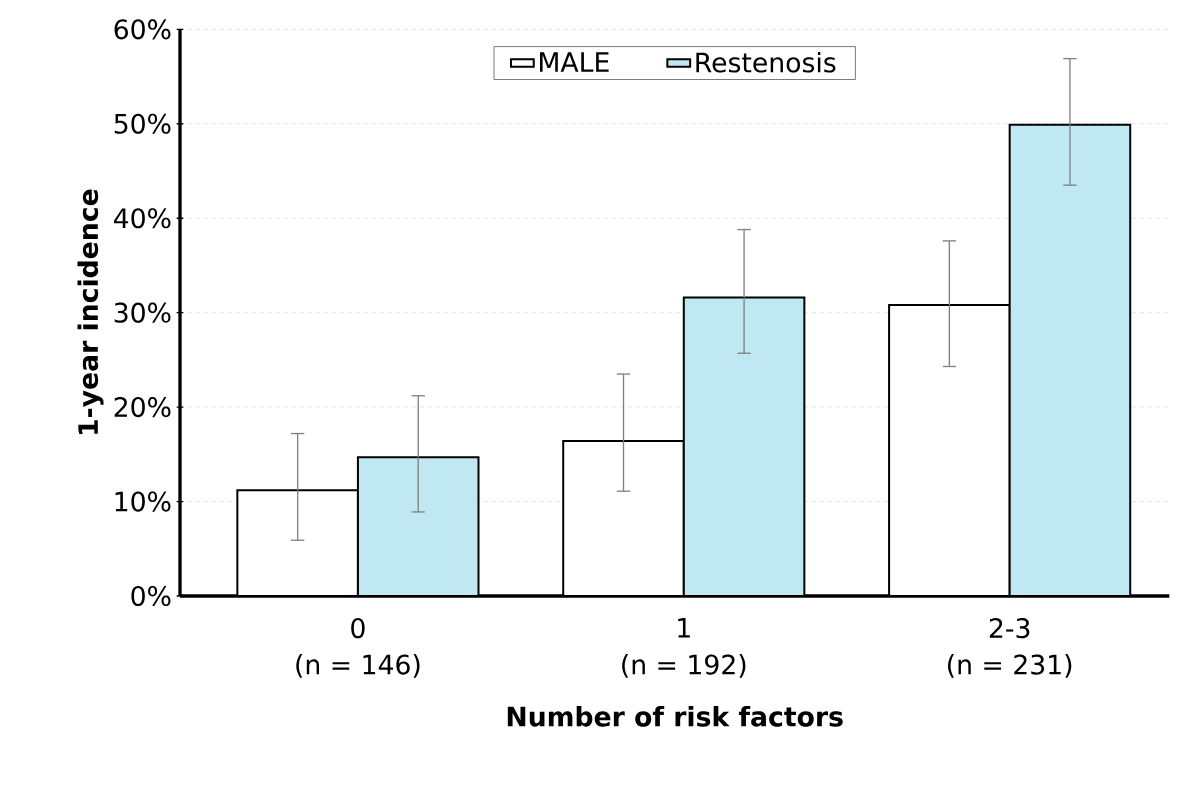 The height and width of the screenshot is (807, 1182). Describe the element at coordinates (684, 666) in the screenshot. I see `text: (n = 192)` at that location.